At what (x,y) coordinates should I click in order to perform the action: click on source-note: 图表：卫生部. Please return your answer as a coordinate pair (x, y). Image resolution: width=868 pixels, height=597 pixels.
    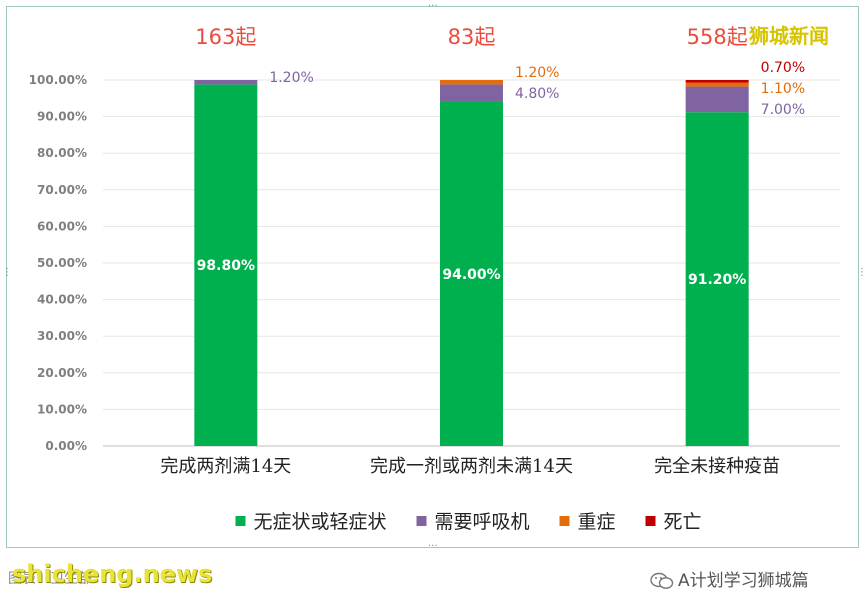
    Looking at the image, I should click on (50, 579).